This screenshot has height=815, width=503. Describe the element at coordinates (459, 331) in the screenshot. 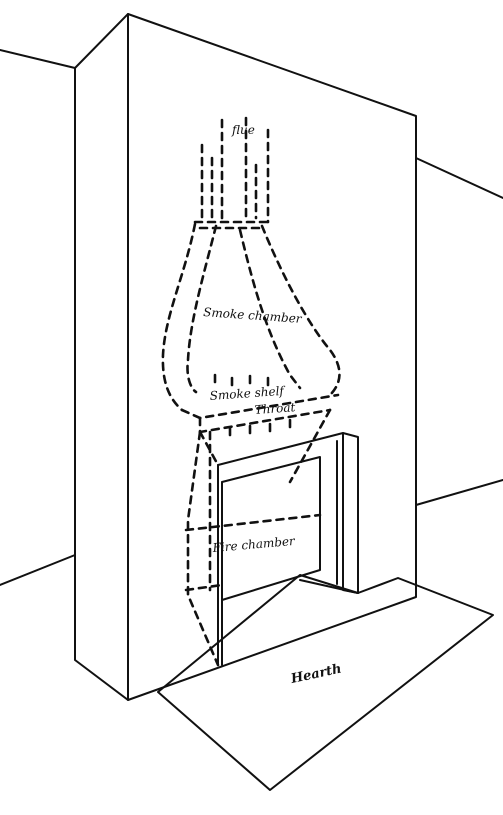

I see `right-wall-outline` at that location.